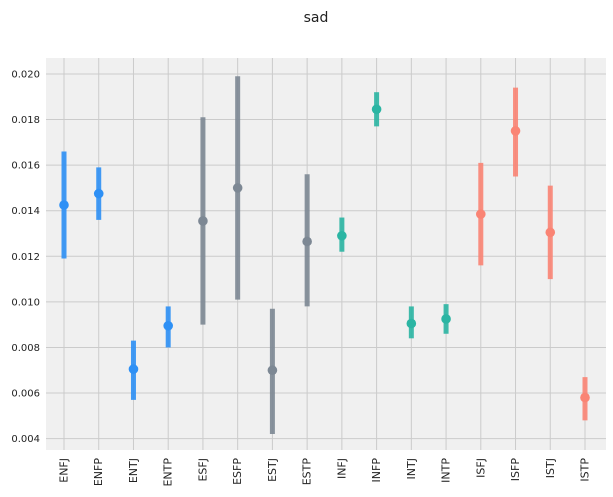 This screenshot has height=497, width=613. What do you see at coordinates (25, 439) in the screenshot?
I see `y-tick-label: 0.004` at bounding box center [25, 439].